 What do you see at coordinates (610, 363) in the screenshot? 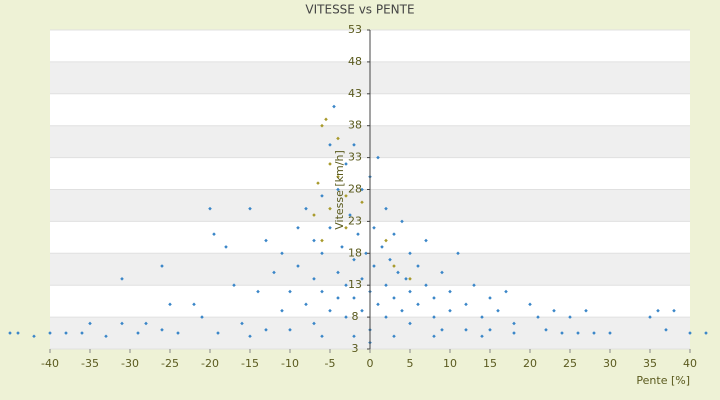
I see `x-tick-label: 30` at bounding box center [610, 363].